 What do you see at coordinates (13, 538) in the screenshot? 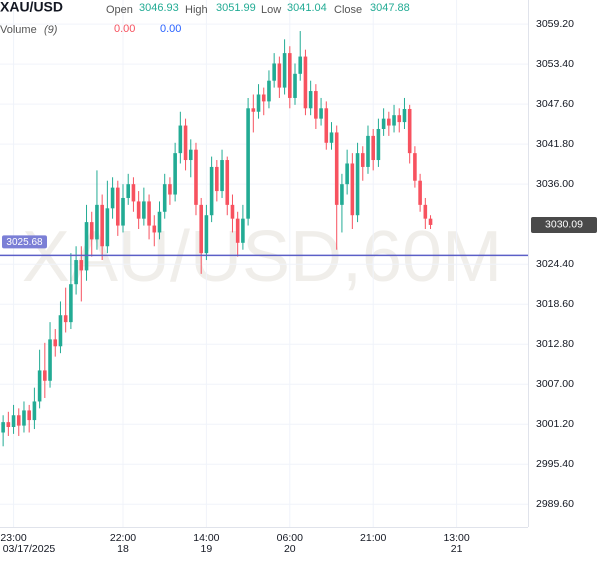
I see `x-tick-label: 23:00` at bounding box center [13, 538].